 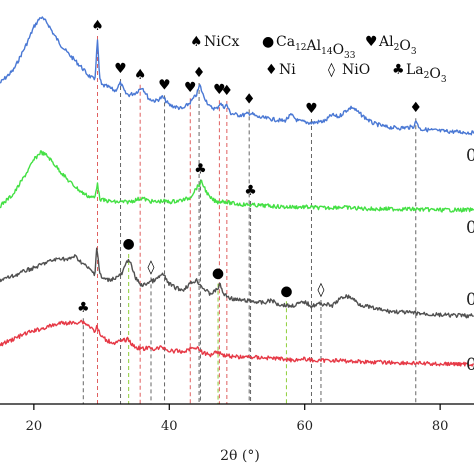 I want to click on peak-marker-4: ♥, so click(x=190, y=88).